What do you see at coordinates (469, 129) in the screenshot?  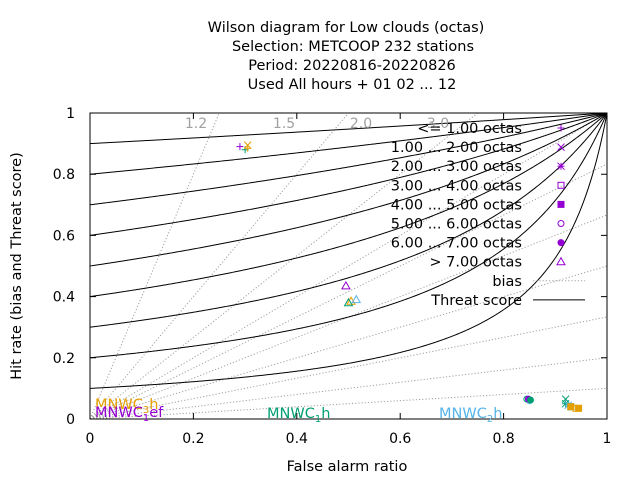 I see `legend-label: <= 1.00 octas` at bounding box center [469, 129].